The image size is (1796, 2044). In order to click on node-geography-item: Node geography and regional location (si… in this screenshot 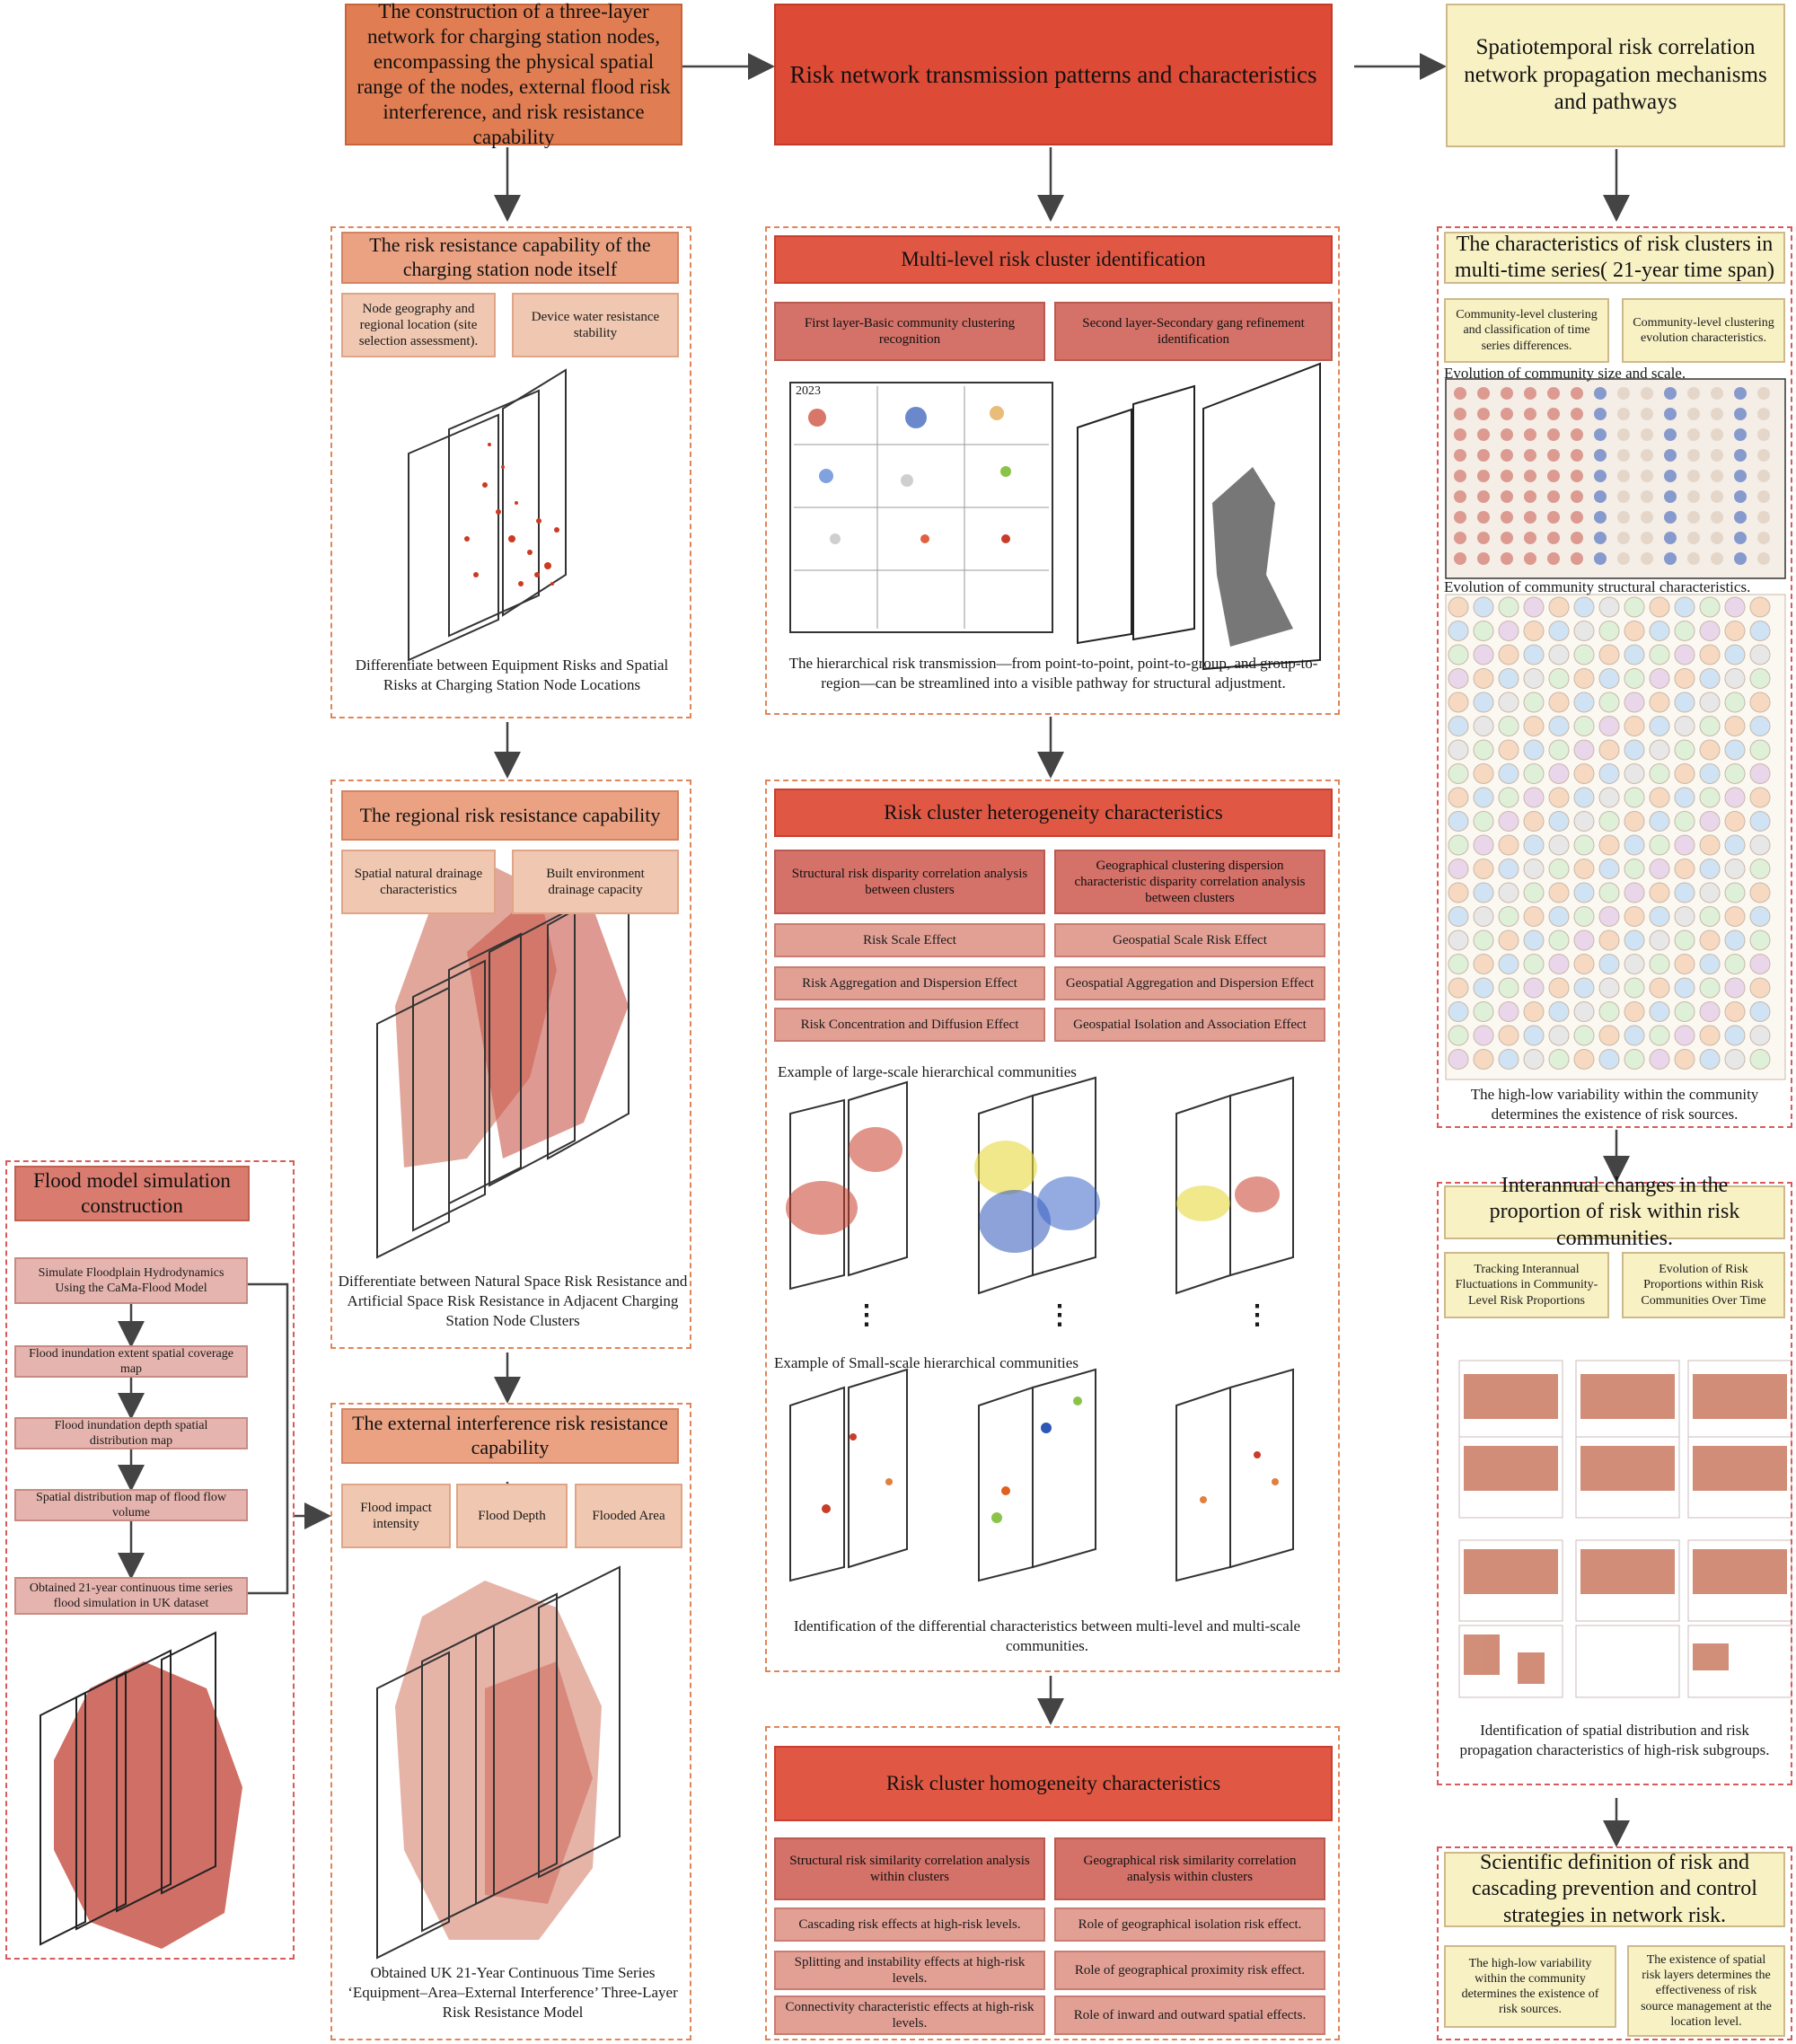, I will do `click(418, 325)`.